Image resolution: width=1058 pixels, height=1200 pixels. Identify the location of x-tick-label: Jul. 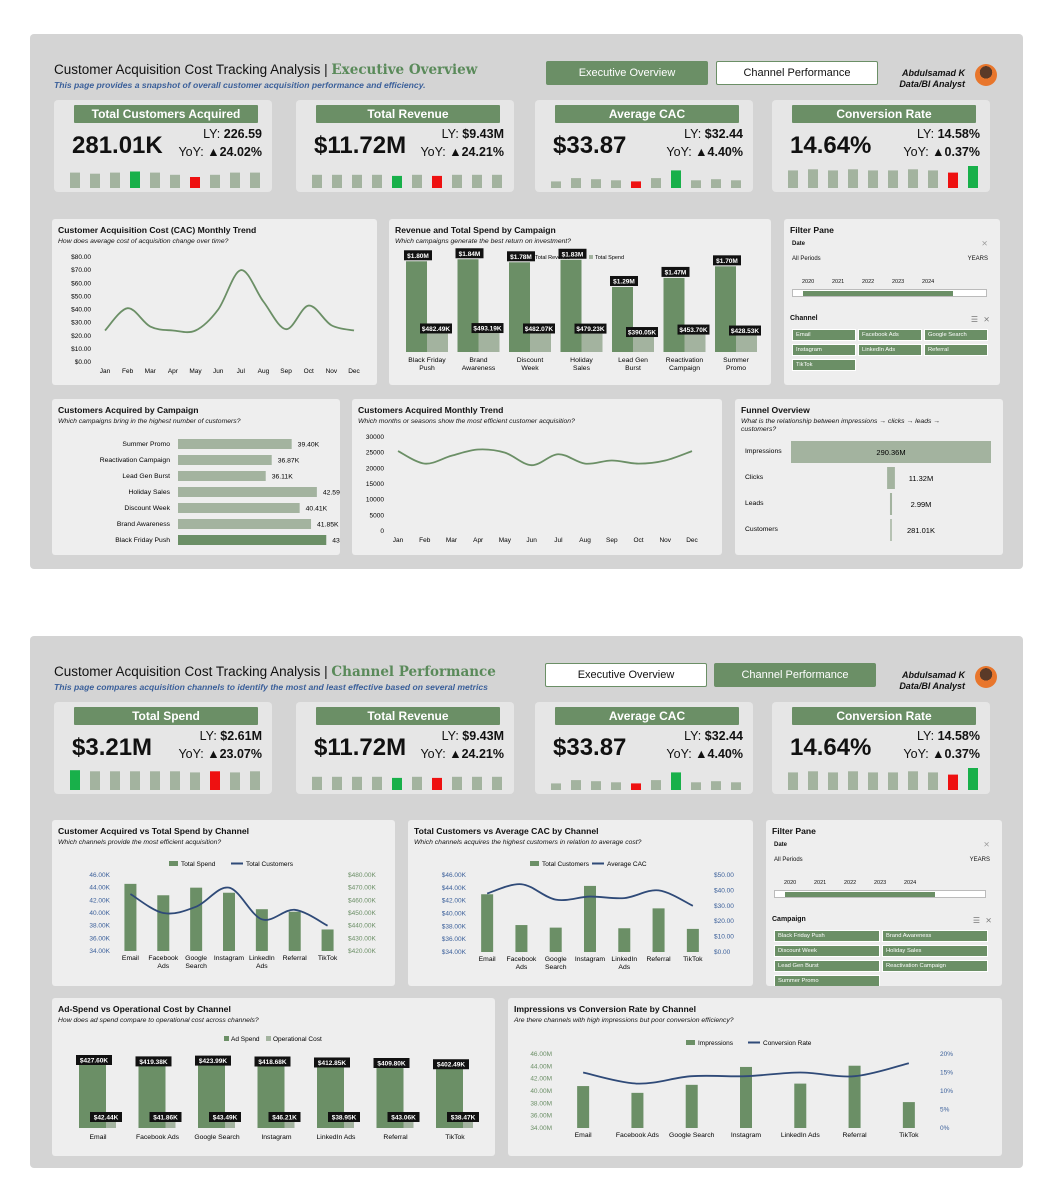
(558, 540).